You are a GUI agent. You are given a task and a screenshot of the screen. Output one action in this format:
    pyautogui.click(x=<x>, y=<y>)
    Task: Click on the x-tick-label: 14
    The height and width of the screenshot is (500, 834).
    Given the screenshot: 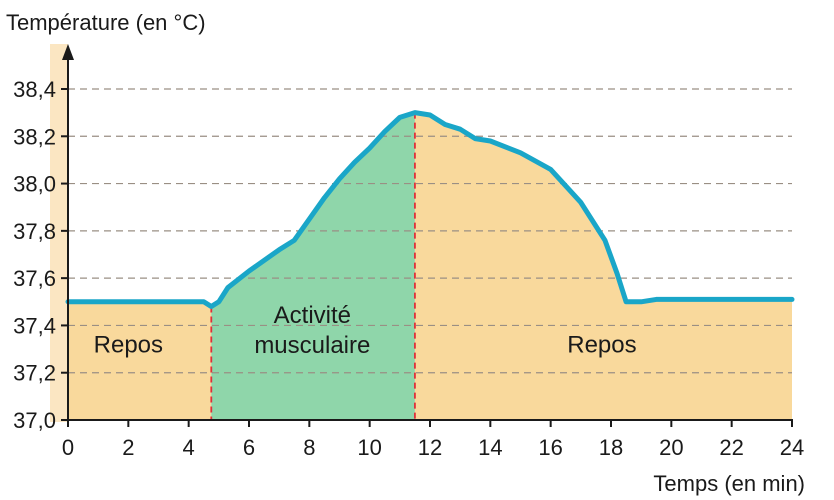 What is the action you would take?
    pyautogui.click(x=490, y=447)
    